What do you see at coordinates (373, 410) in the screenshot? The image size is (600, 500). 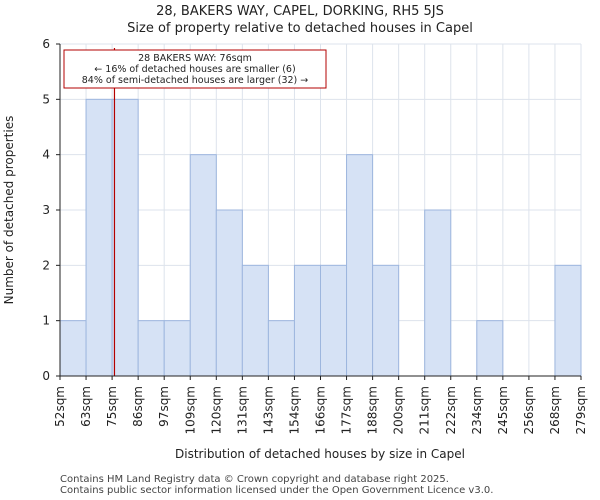 I see `x-tick-label: 188sqm` at bounding box center [373, 410].